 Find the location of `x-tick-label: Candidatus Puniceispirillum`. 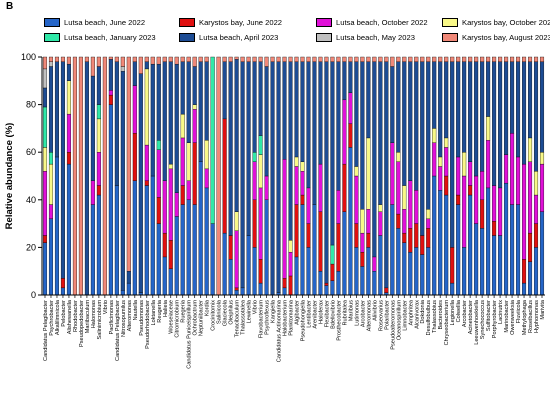

x-tick-label: Candidatus Puniceispirillum is located at coordinates (190, 334).